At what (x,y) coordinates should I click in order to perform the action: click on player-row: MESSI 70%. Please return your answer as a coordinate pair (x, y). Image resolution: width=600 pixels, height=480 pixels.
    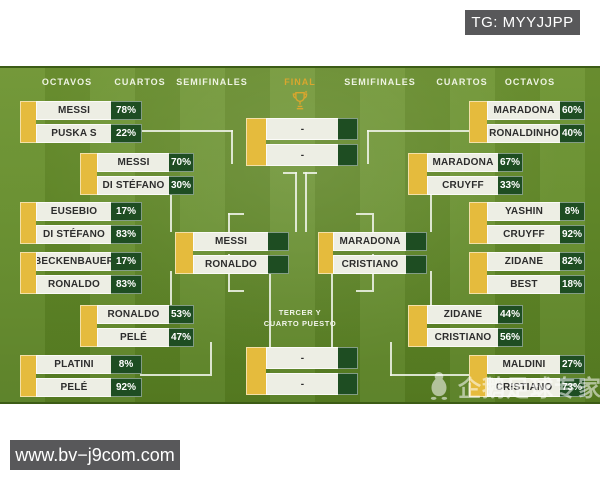
    Looking at the image, I should click on (145, 162).